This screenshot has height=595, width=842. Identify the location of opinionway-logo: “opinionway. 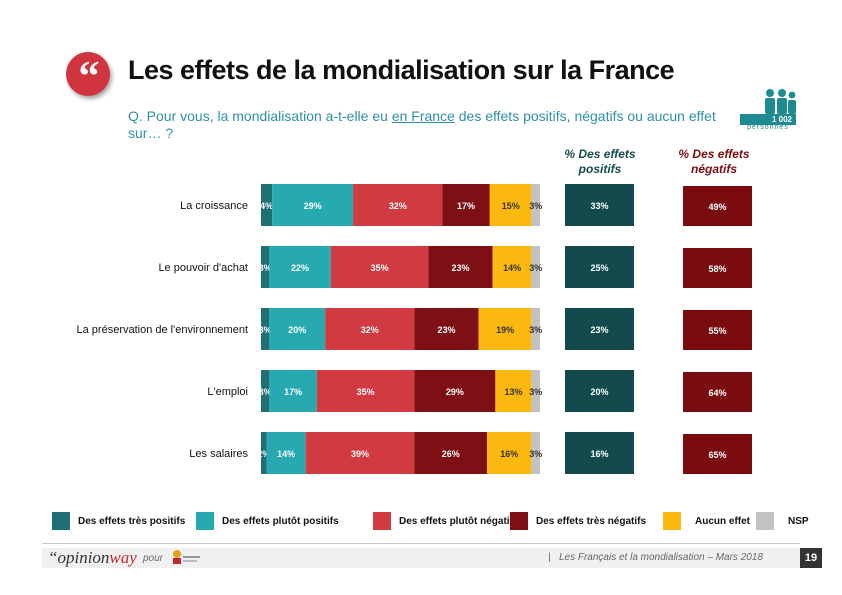
(92, 558).